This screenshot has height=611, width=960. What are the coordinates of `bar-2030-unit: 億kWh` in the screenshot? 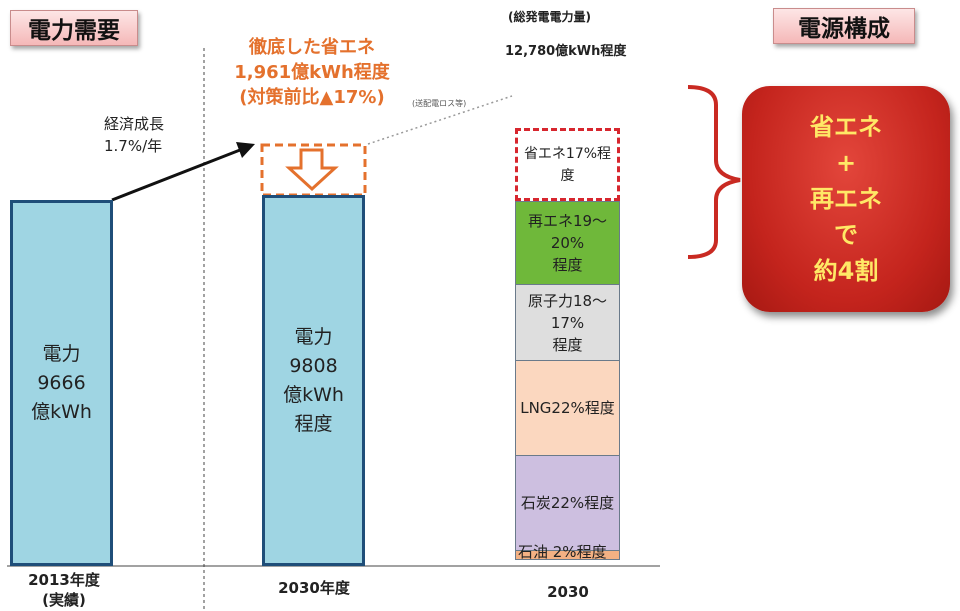 It's located at (313, 394).